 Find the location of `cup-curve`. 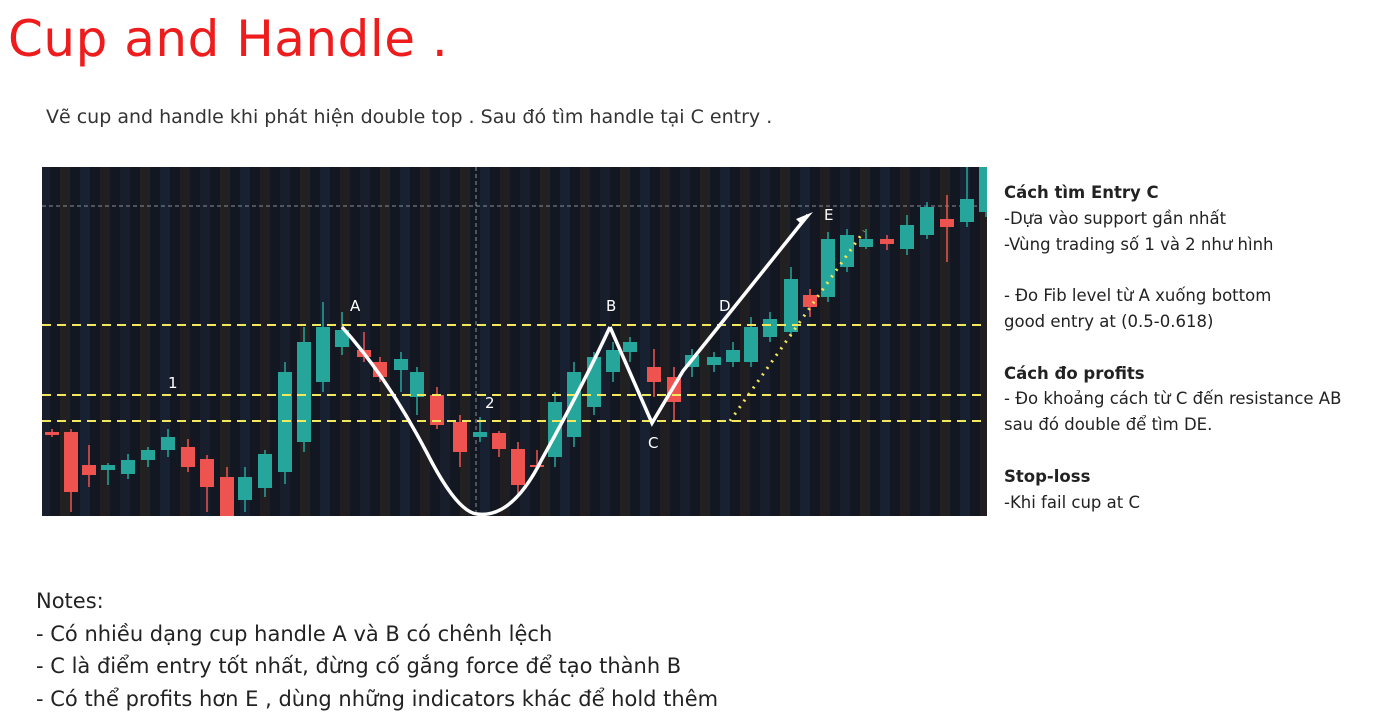

cup-curve is located at coordinates (476, 420).